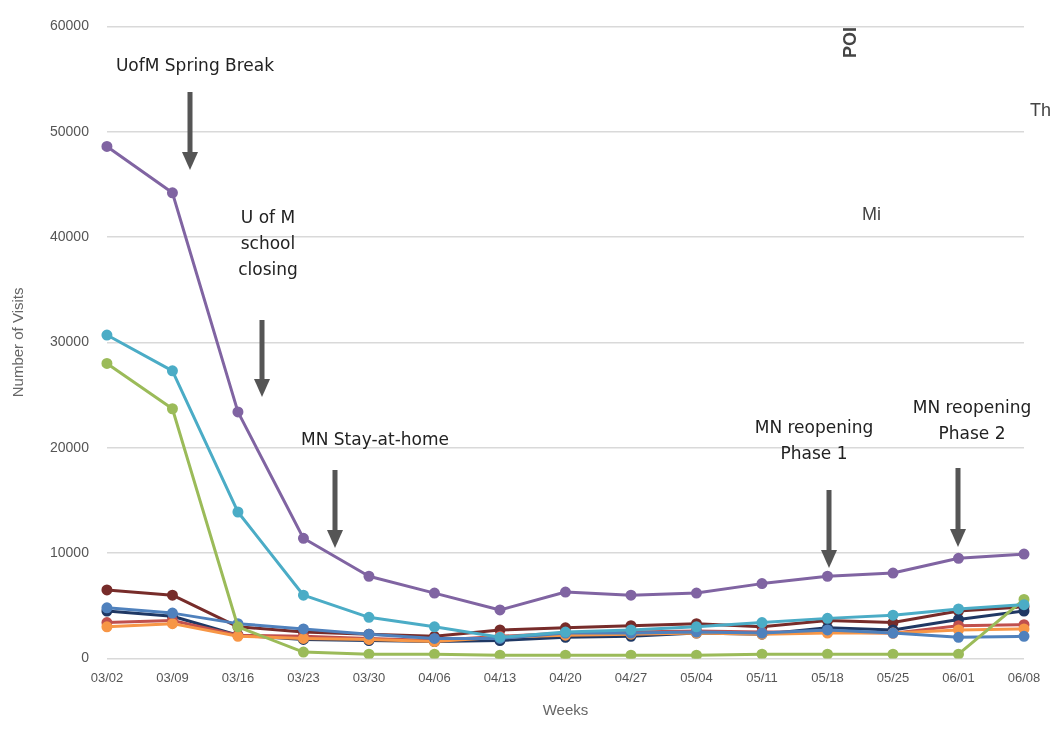 The width and height of the screenshot is (1058, 730). I want to click on x-tick-label: 05/25, so click(893, 677).